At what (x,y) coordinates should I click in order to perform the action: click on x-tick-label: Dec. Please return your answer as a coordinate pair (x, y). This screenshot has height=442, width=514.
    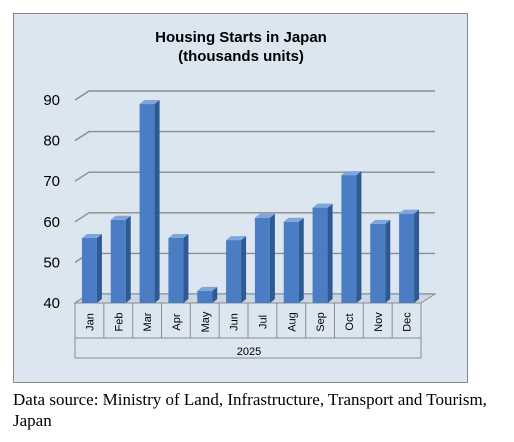
    Looking at the image, I should click on (408, 322).